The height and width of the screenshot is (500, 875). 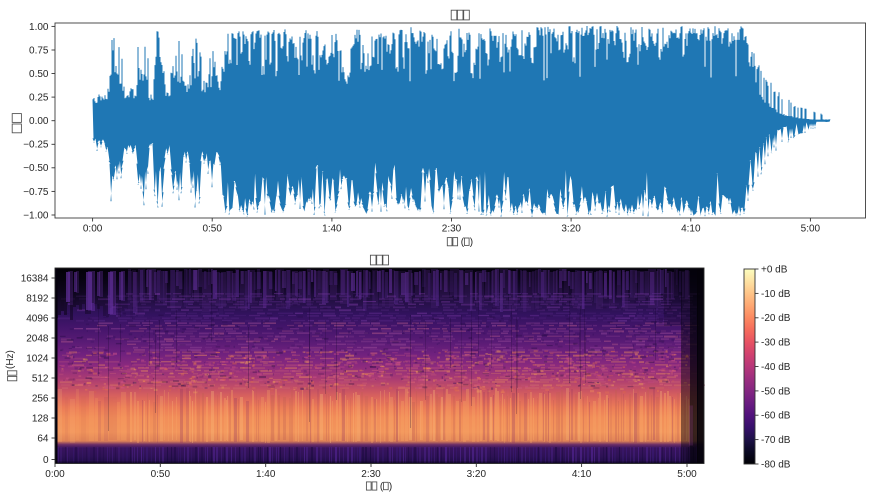 What do you see at coordinates (776, 440) in the screenshot?
I see `svg-text: -70 dB` at bounding box center [776, 440].